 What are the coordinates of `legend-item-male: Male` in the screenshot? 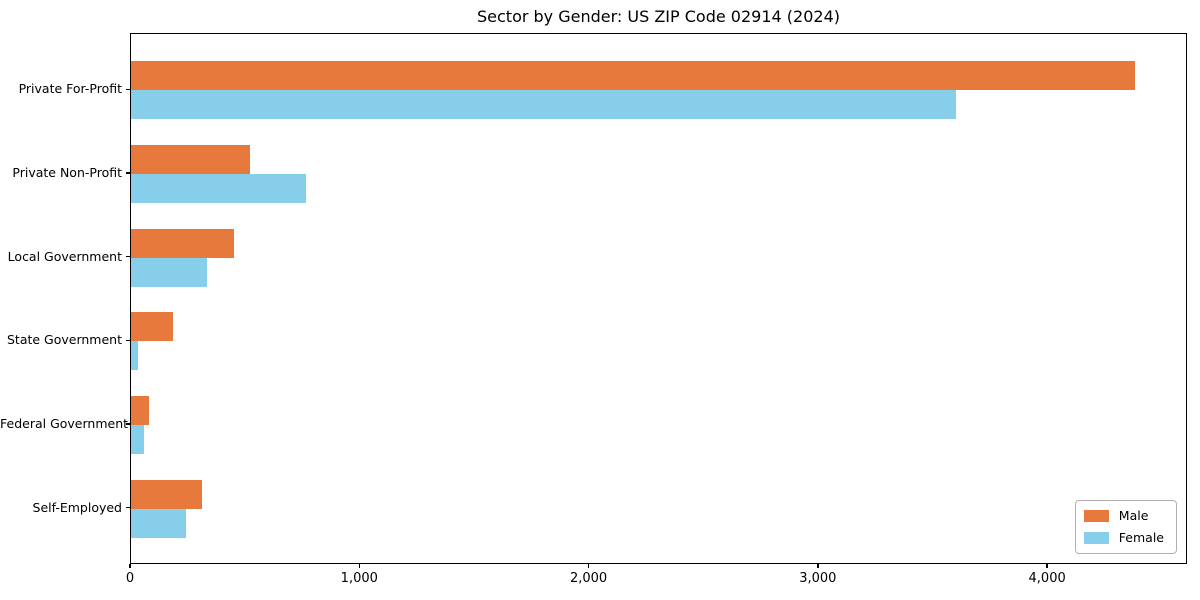 It's located at (1123, 516).